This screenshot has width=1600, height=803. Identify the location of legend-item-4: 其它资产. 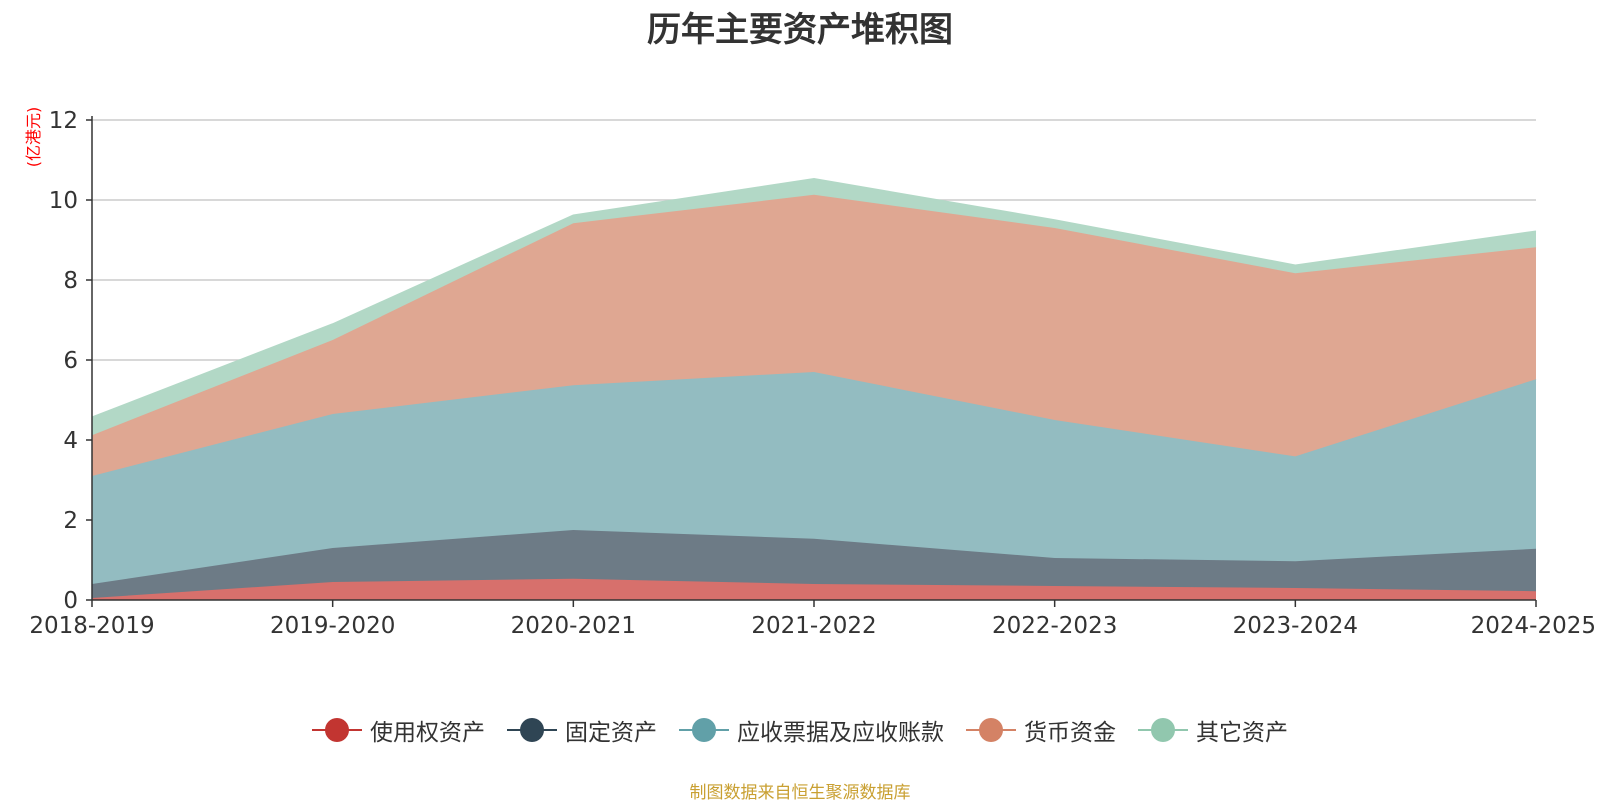
(1213, 730).